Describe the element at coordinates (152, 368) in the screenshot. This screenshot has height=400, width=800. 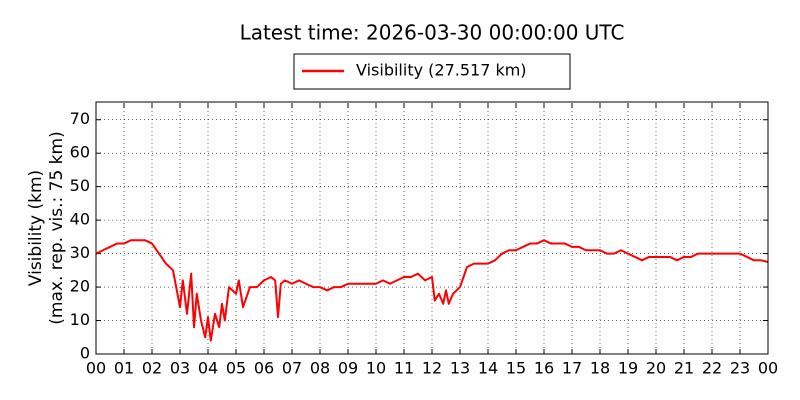
I see `x-tick-label: 02` at that location.